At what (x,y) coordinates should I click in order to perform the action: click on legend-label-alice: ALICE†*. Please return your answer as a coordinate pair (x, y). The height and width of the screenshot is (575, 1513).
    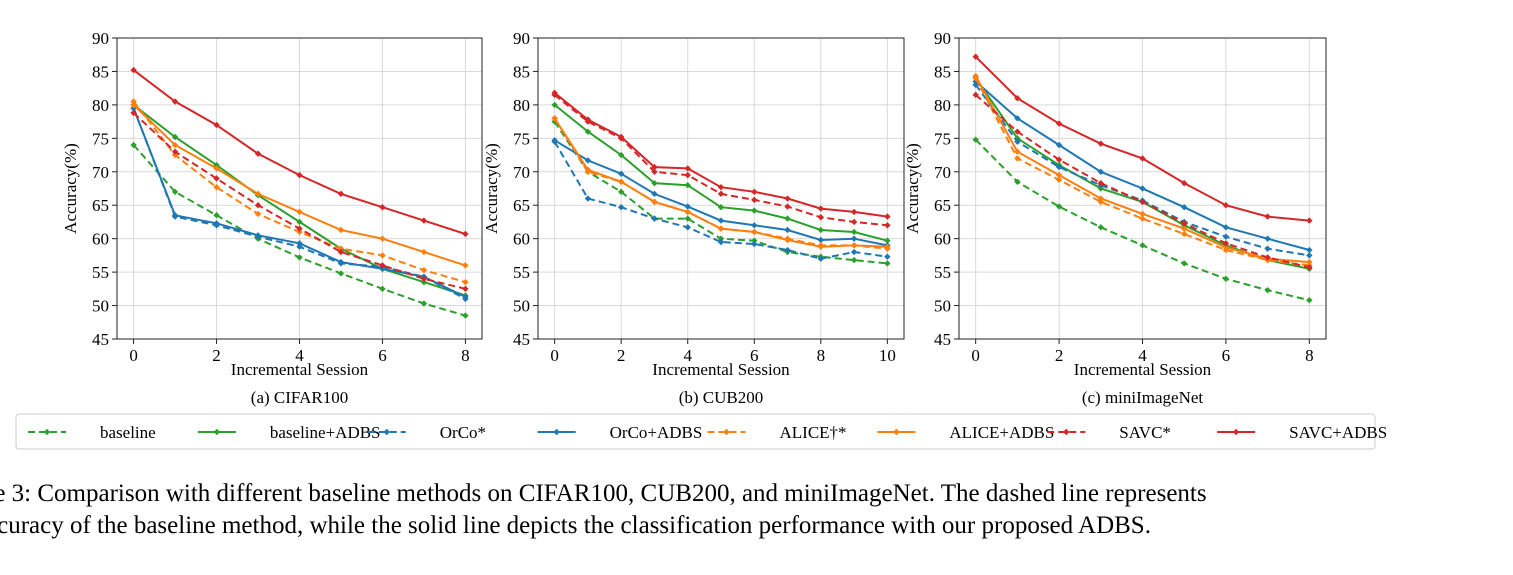
    Looking at the image, I should click on (813, 432).